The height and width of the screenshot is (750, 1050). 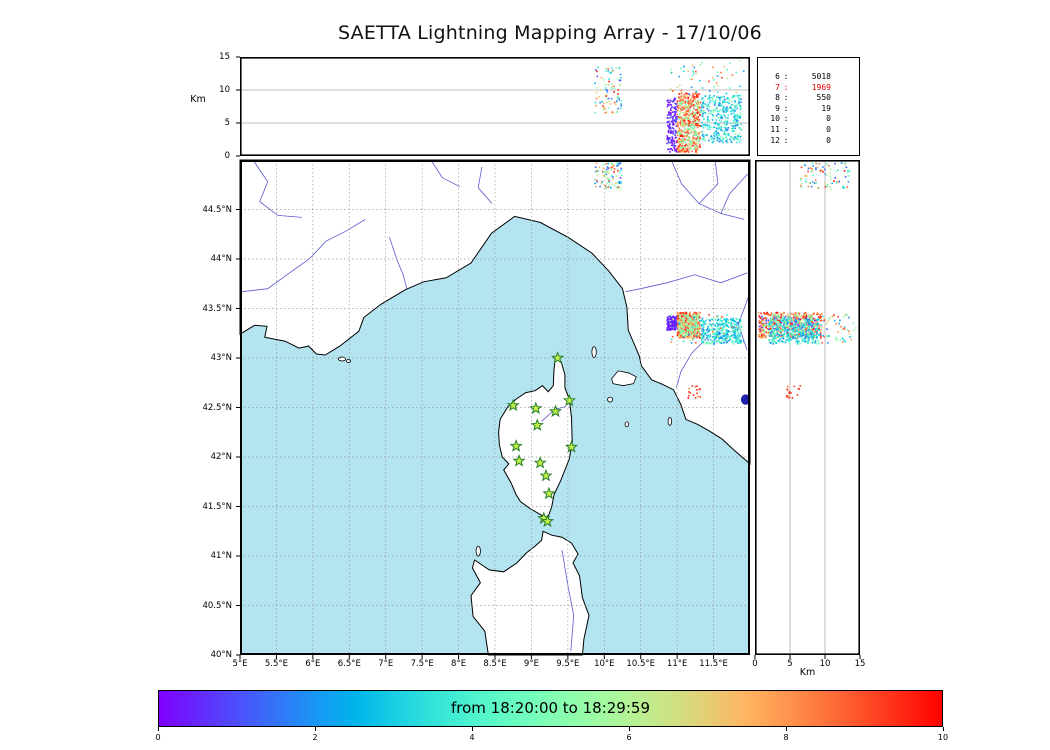 I want to click on lon-tick-label: 10.5°E, so click(x=640, y=664).